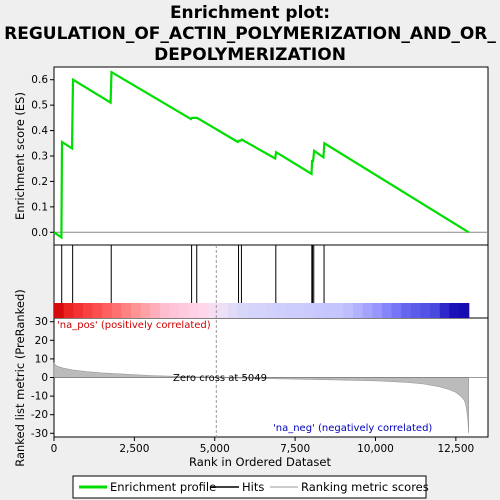  I want to click on zero-cross-label: Zero cross at 5049, so click(220, 378).